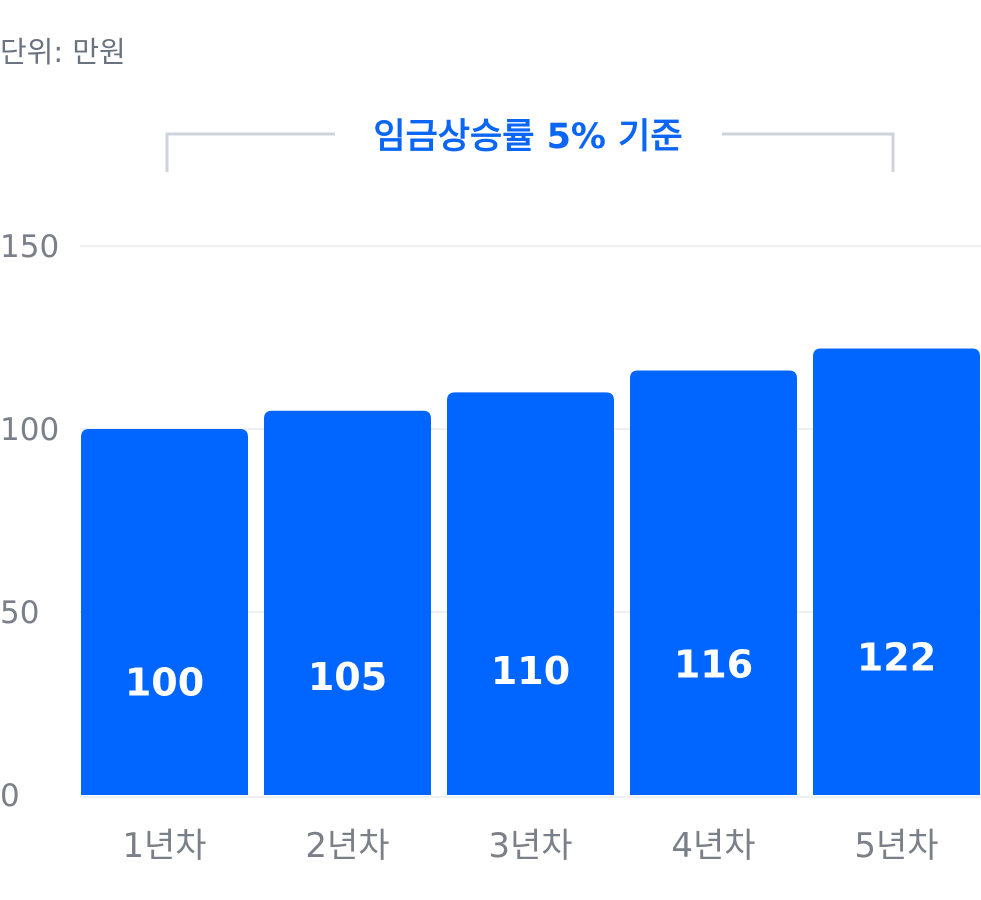 This screenshot has height=900, width=981. What do you see at coordinates (896, 846) in the screenshot?
I see `x-category-label: 5년차` at bounding box center [896, 846].